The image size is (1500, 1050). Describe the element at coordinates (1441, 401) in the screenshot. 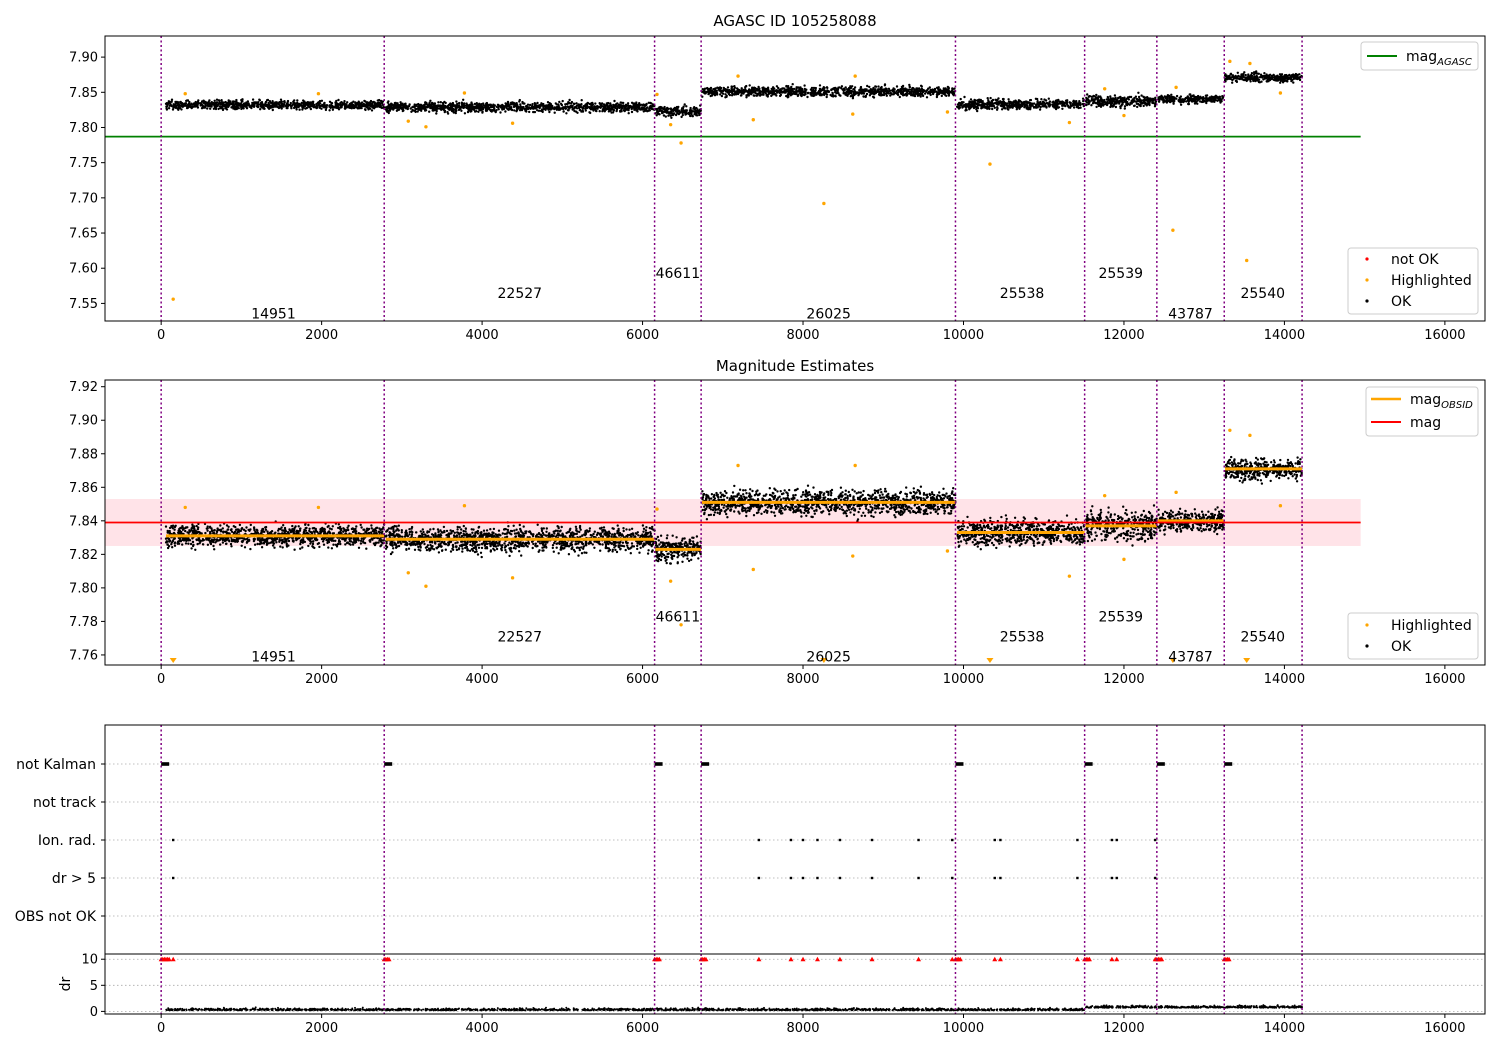

I see `legend-label: magOBSID` at that location.